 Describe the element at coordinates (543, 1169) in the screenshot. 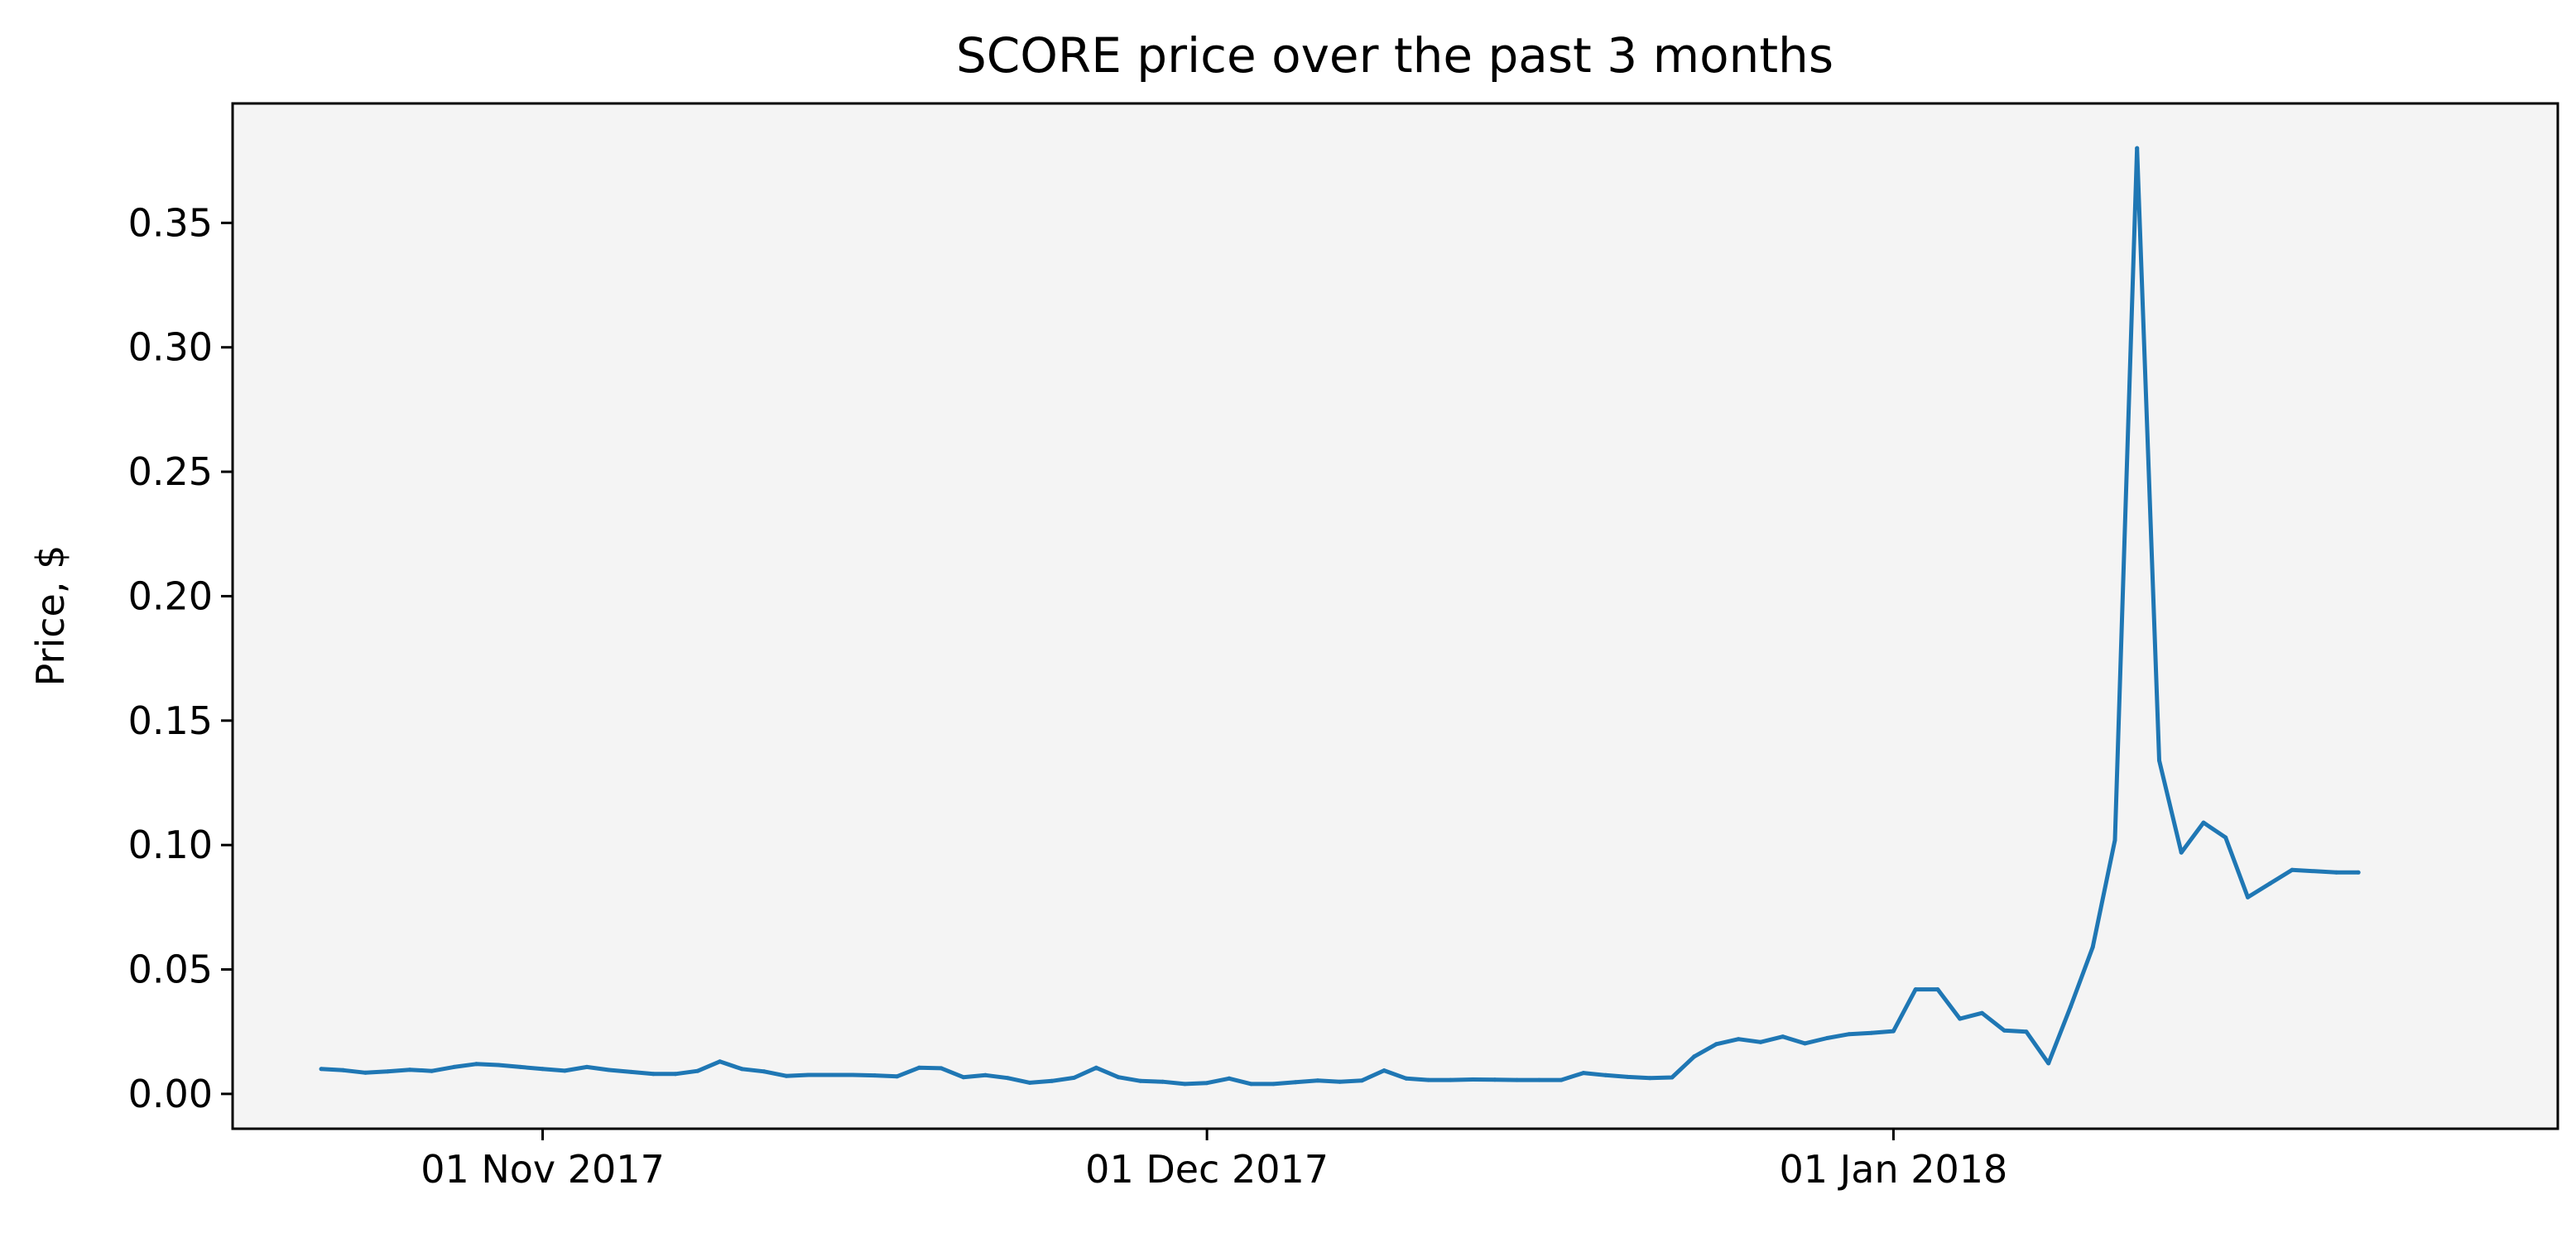

I see `x-tick-label: 01 Nov 2017` at that location.